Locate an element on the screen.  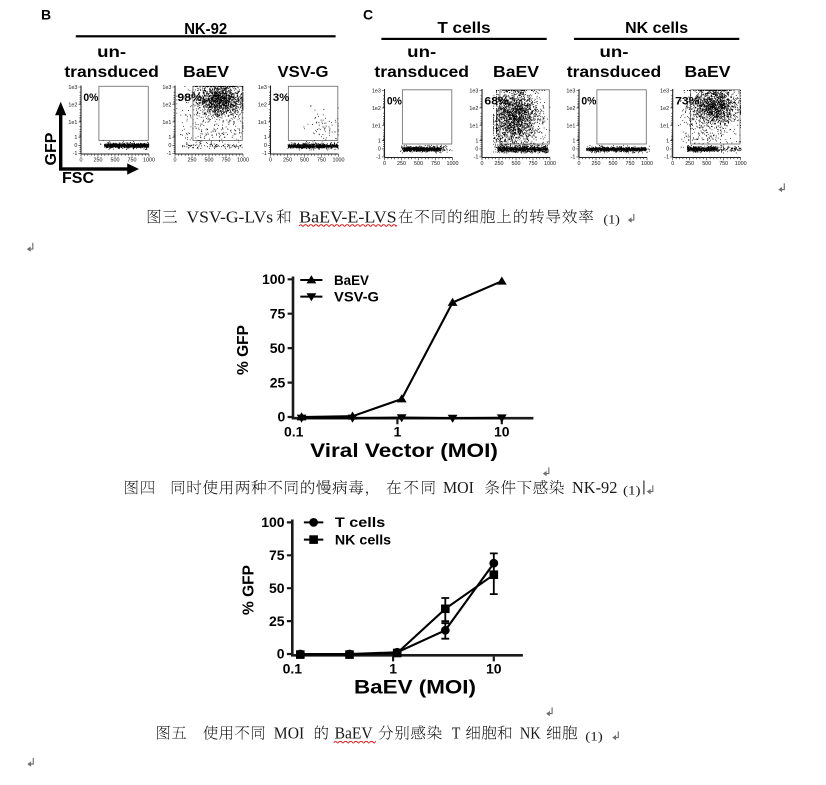
svg-text: T is located at coordinates (456, 733).